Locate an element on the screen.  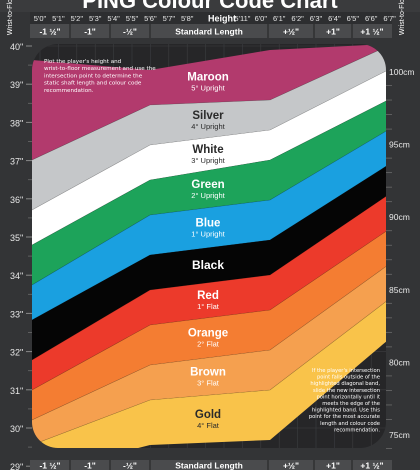
height-tick-label: 5'1" is located at coordinates (58, 18).